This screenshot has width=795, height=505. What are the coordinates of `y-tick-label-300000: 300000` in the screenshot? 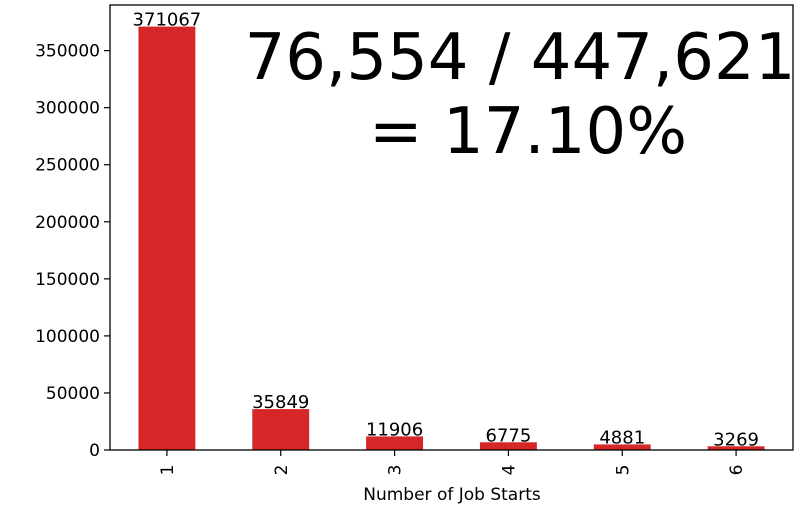 It's located at (67, 109).